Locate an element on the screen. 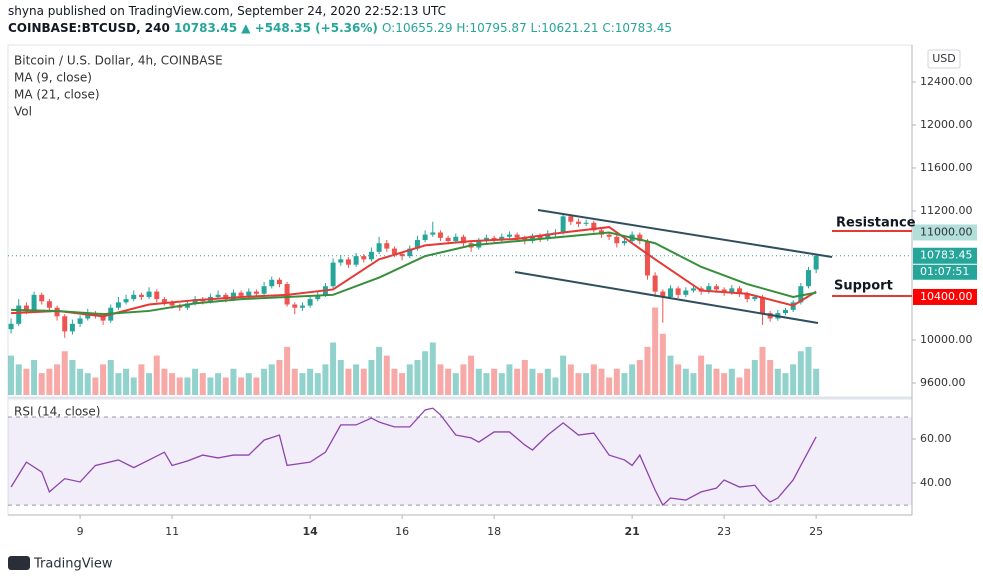 Image resolution: width=983 pixels, height=582 pixels. support-label: Support is located at coordinates (863, 286).